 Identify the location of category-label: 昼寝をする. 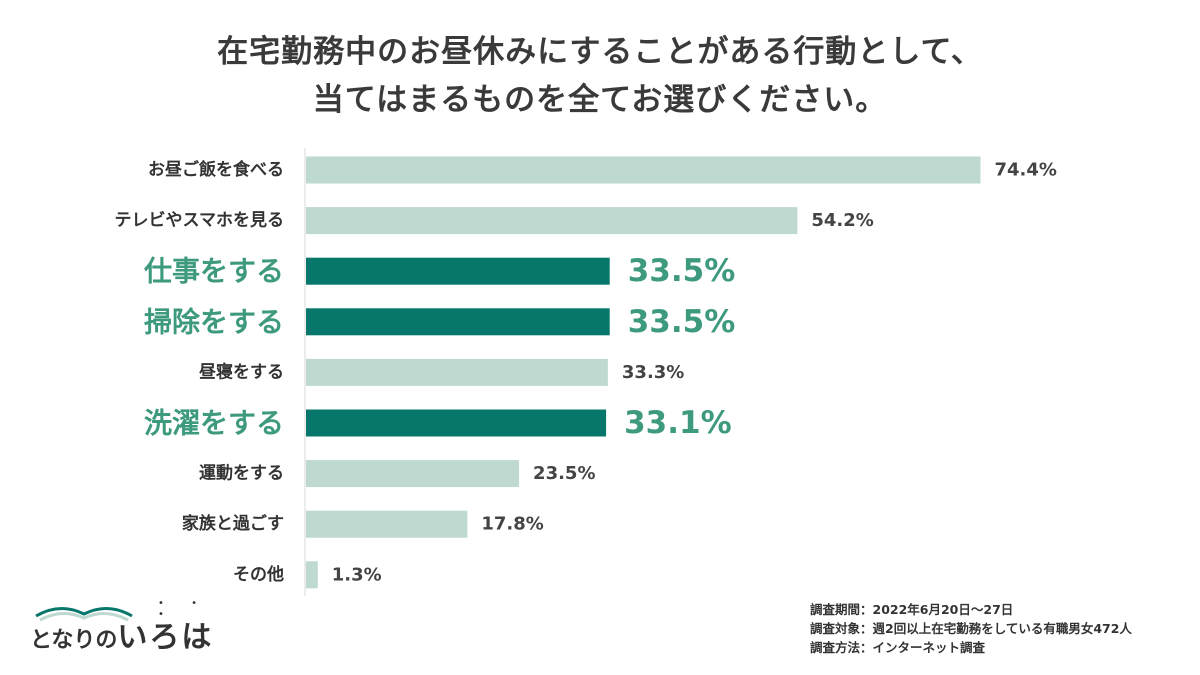
(241, 371).